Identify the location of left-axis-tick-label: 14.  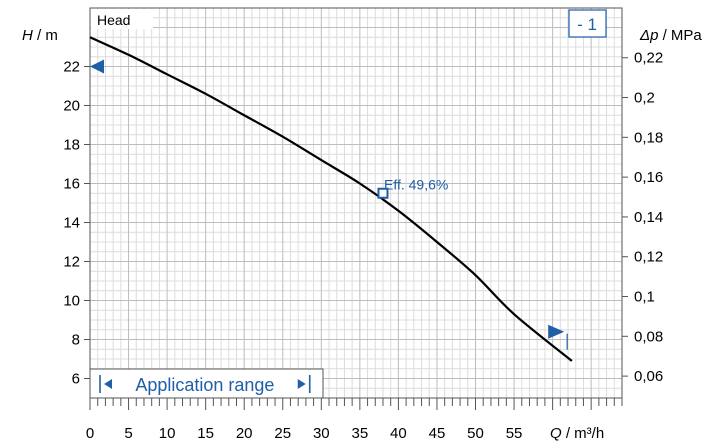
(71, 223).